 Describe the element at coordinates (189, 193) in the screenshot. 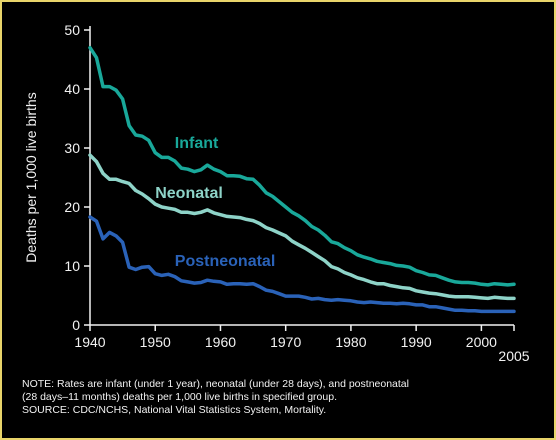

I see `series-label-neonatal: Neonatal` at that location.